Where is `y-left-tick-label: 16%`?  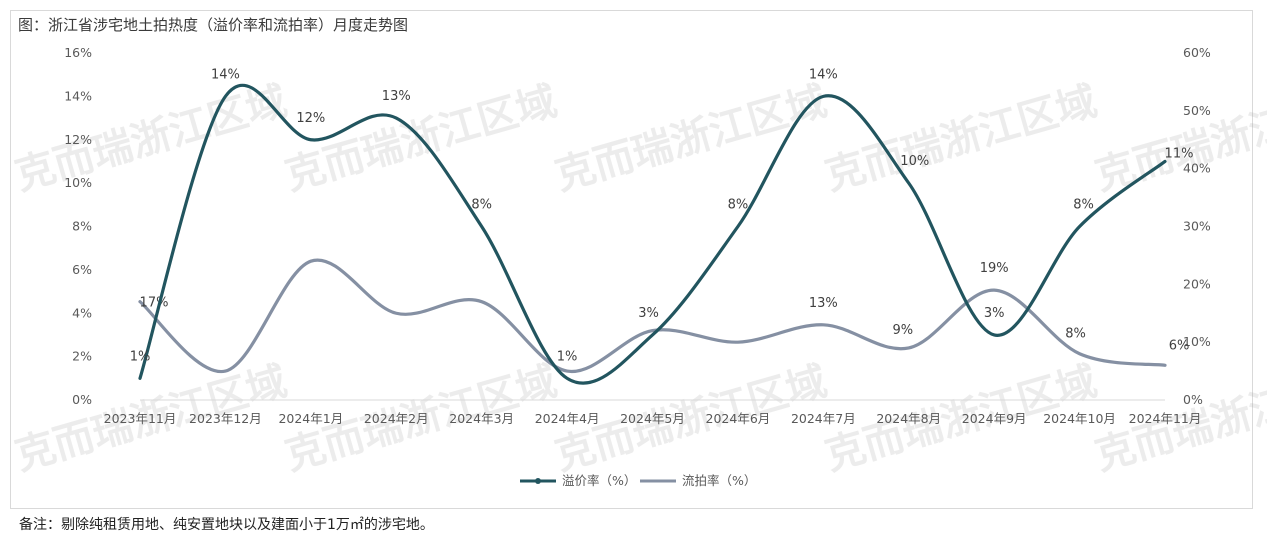
y-left-tick-label: 16% is located at coordinates (78, 52).